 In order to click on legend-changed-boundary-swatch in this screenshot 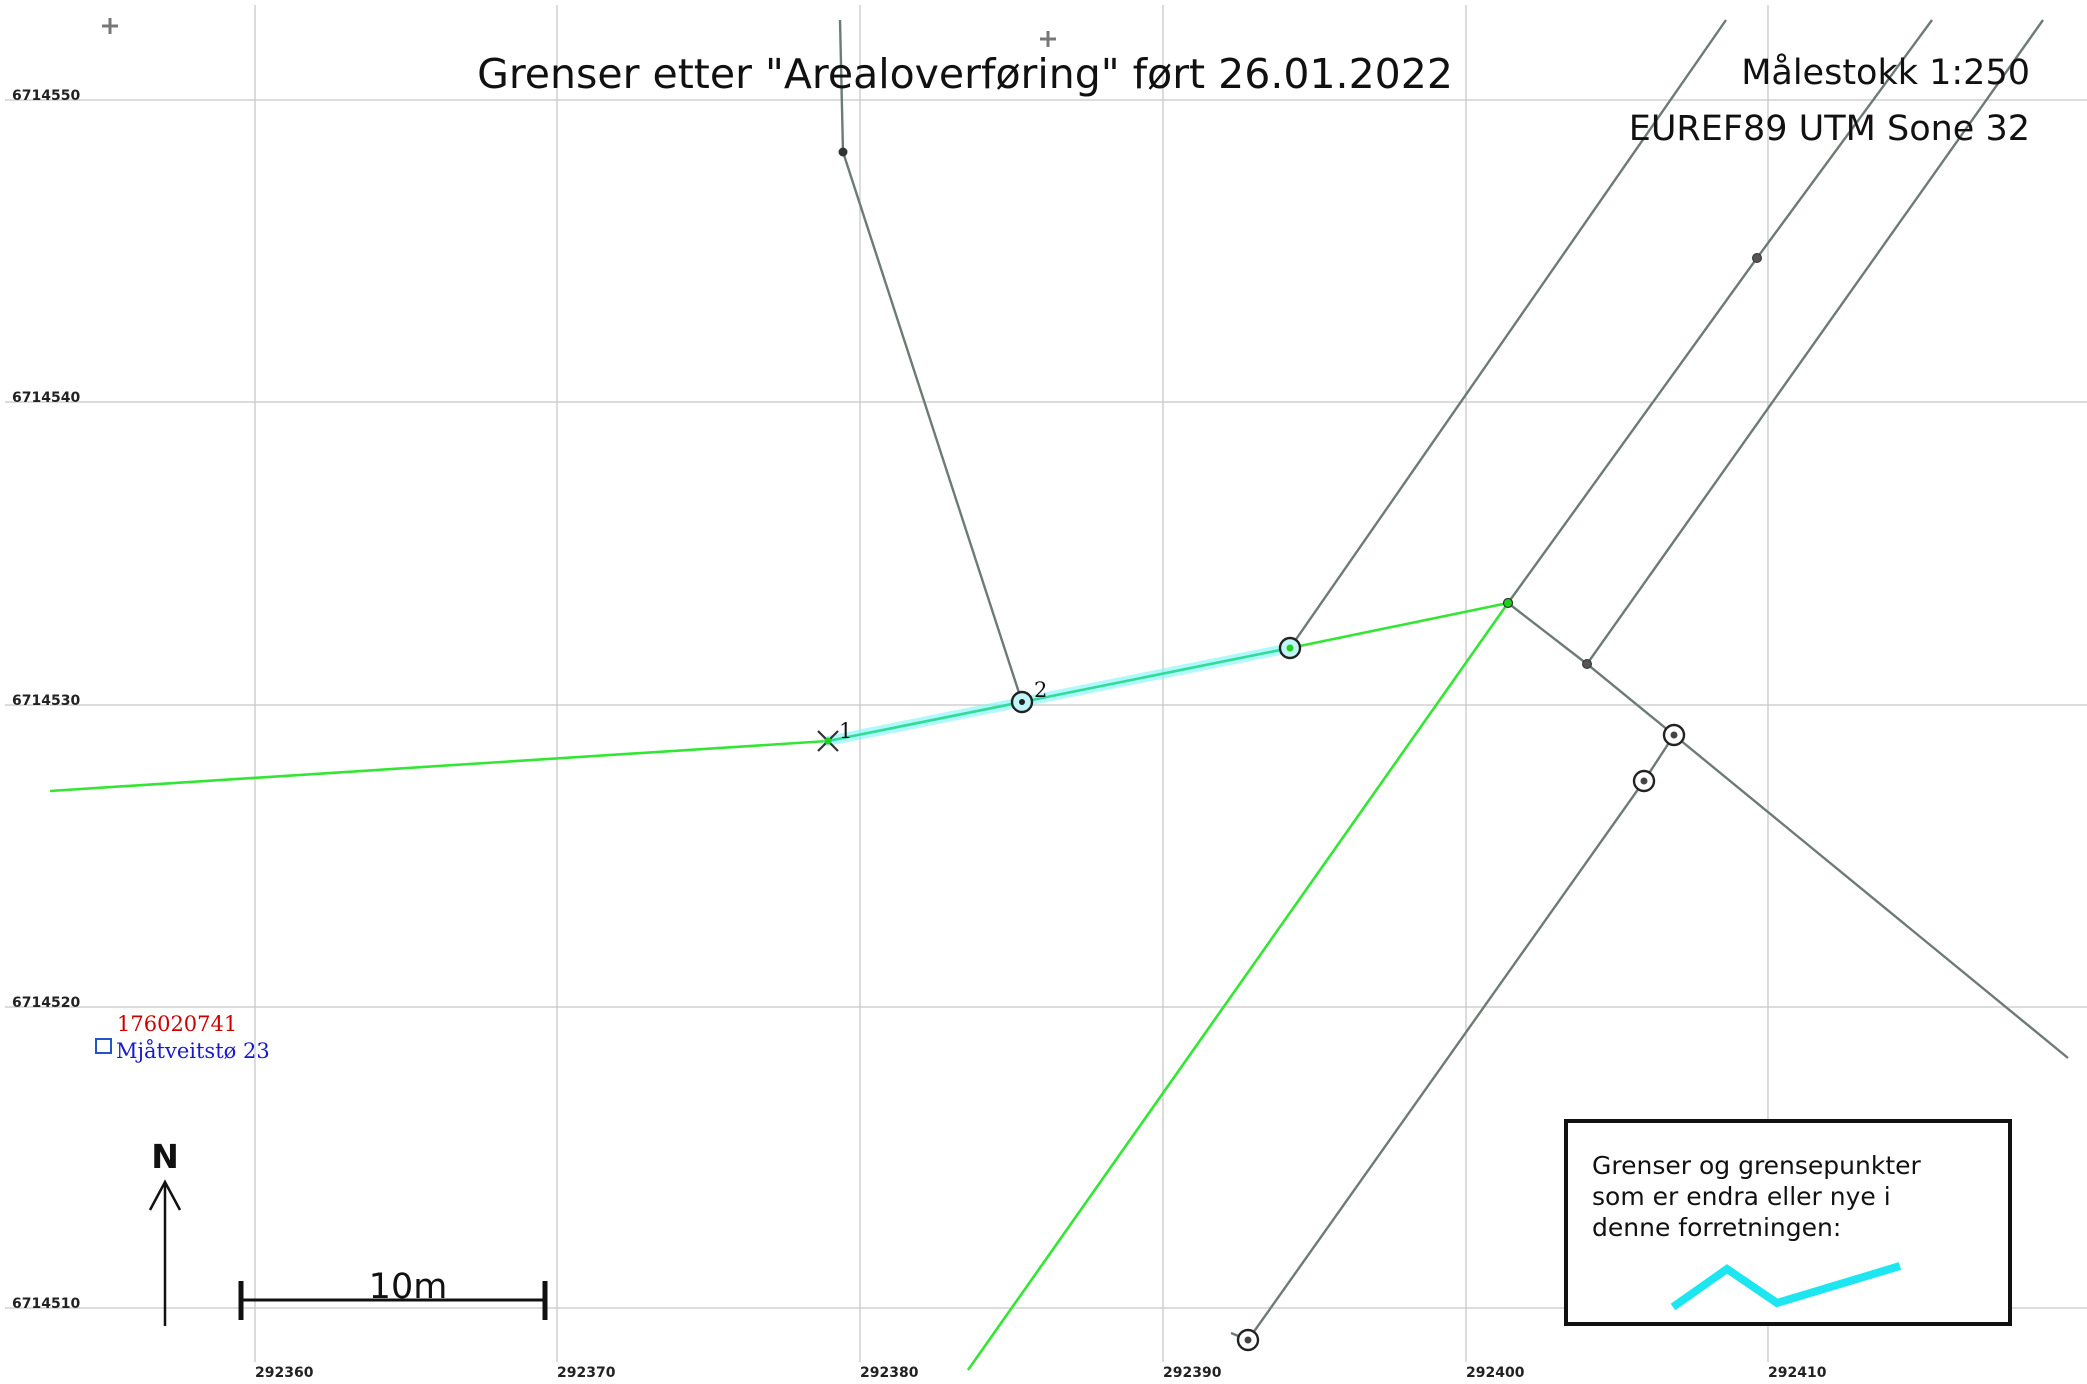, I will do `click(1786, 1286)`.